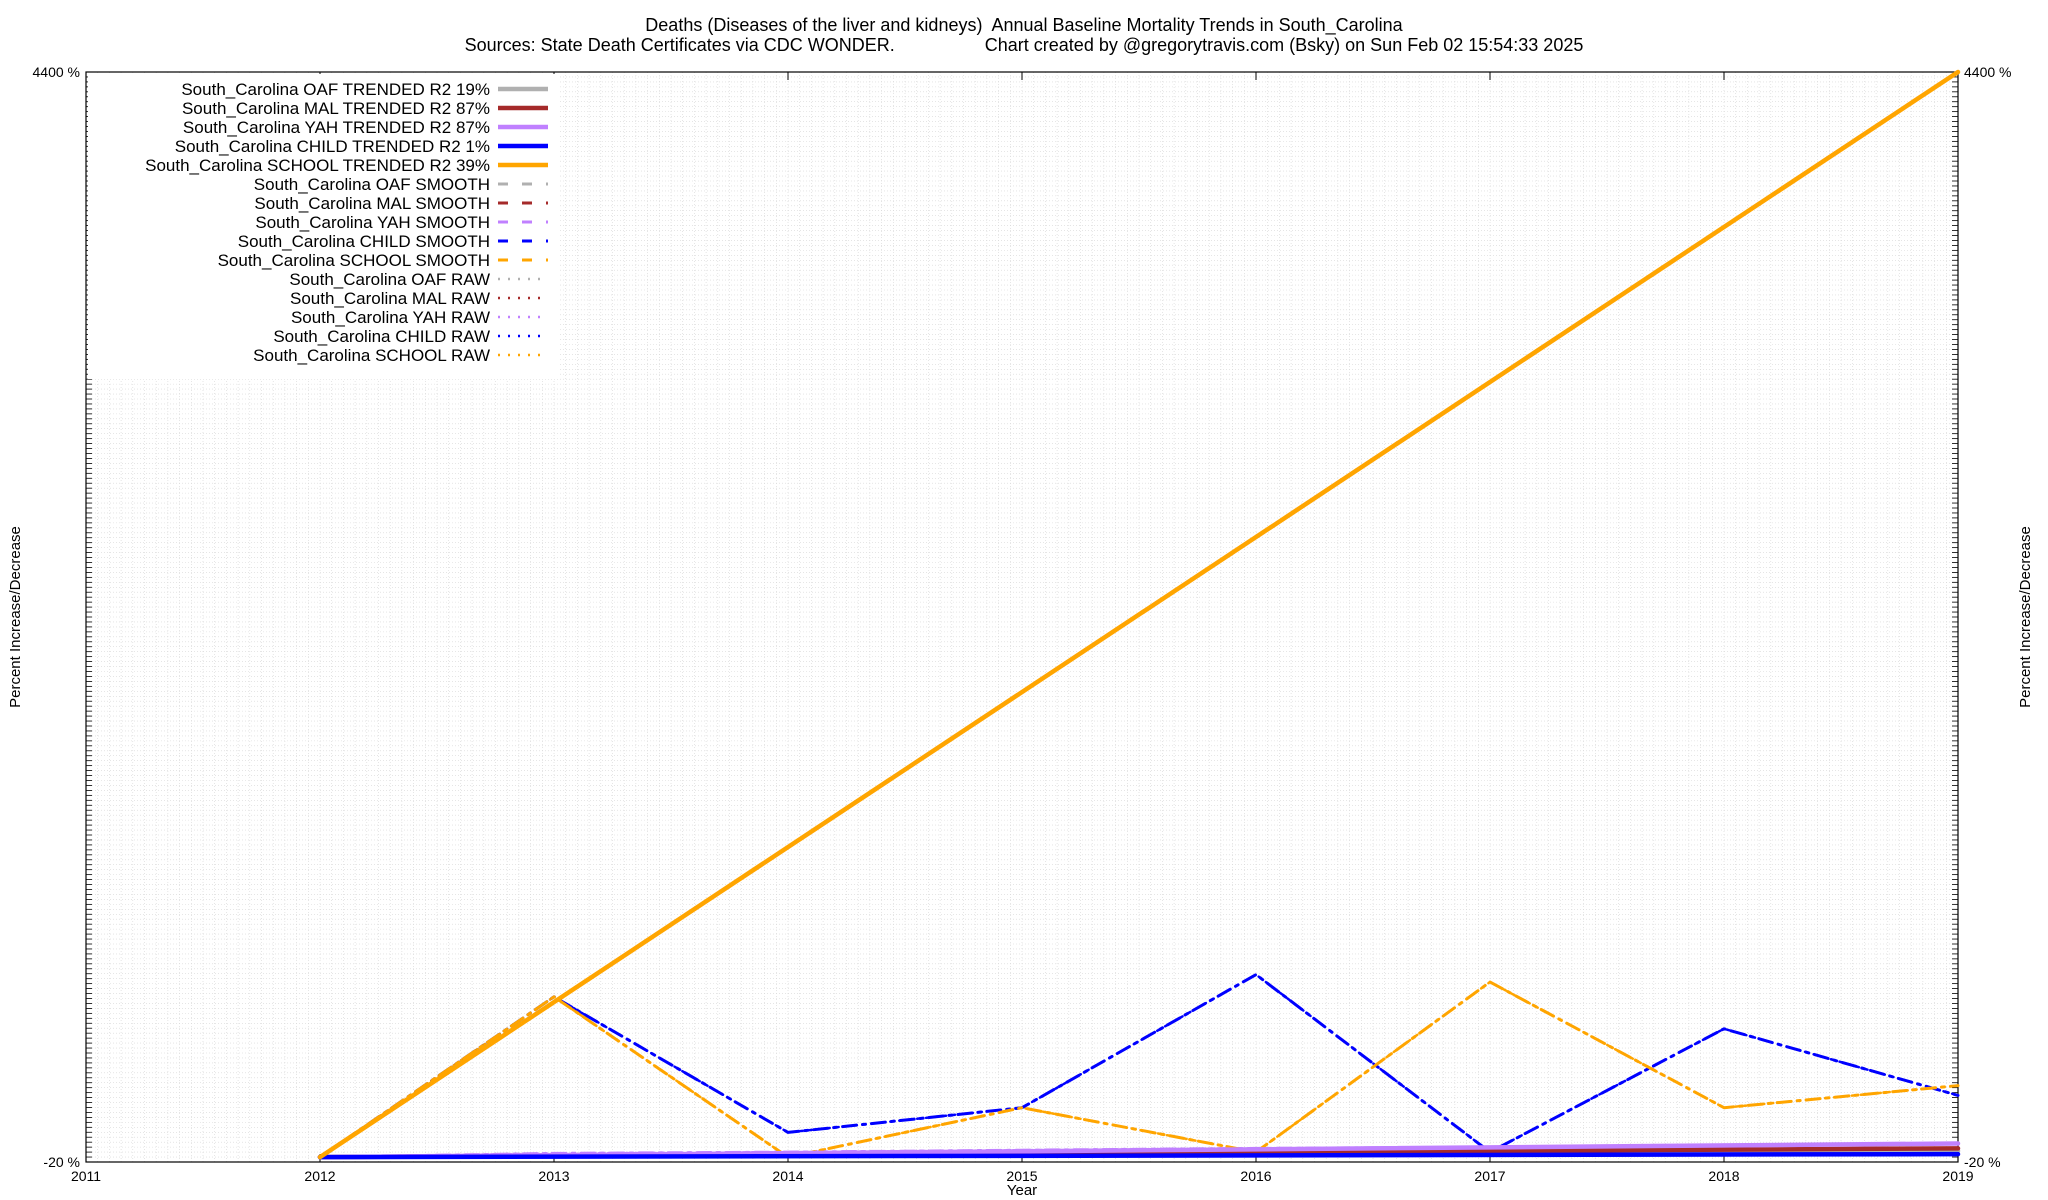 This screenshot has height=1200, width=2048. What do you see at coordinates (372, 203) in the screenshot?
I see `legend-label: South_Carolina MAL SMOOTH` at bounding box center [372, 203].